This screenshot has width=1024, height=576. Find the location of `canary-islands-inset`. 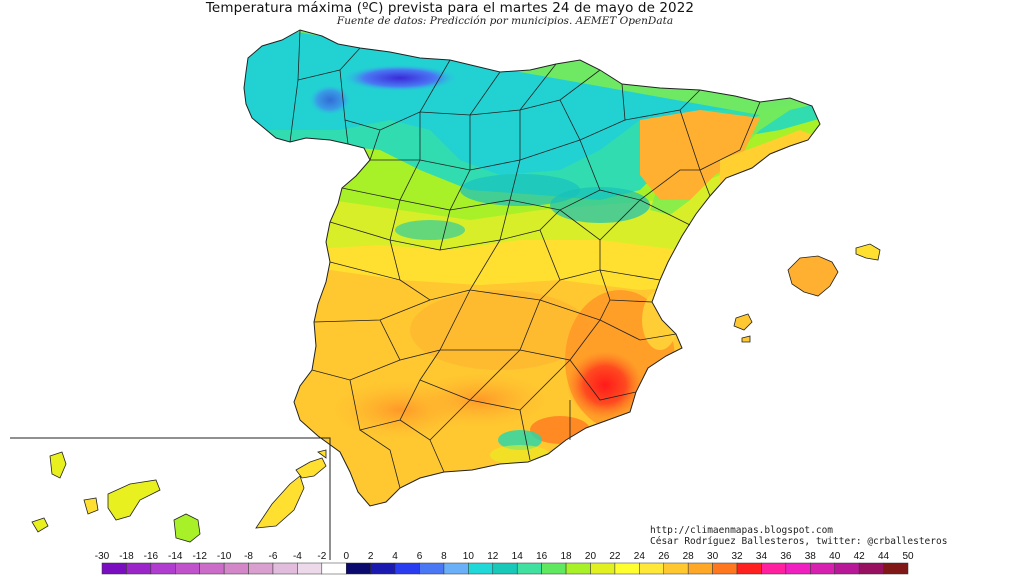

canary-islands-inset is located at coordinates (170, 498).